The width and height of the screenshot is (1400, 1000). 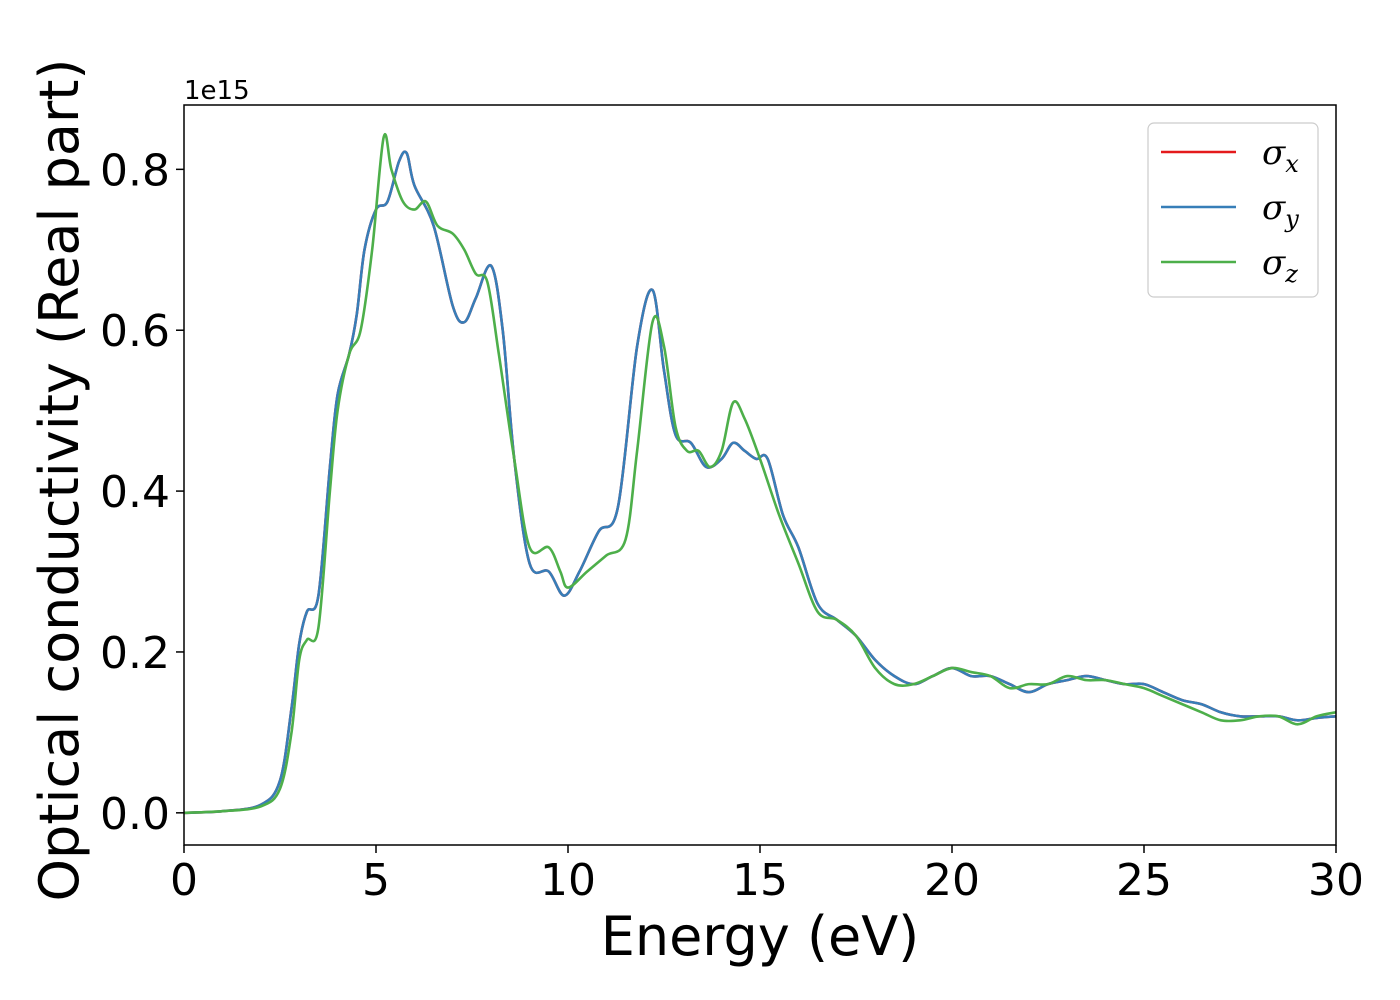 What do you see at coordinates (1280, 210) in the screenshot?
I see `legend-label: σy` at bounding box center [1280, 210].